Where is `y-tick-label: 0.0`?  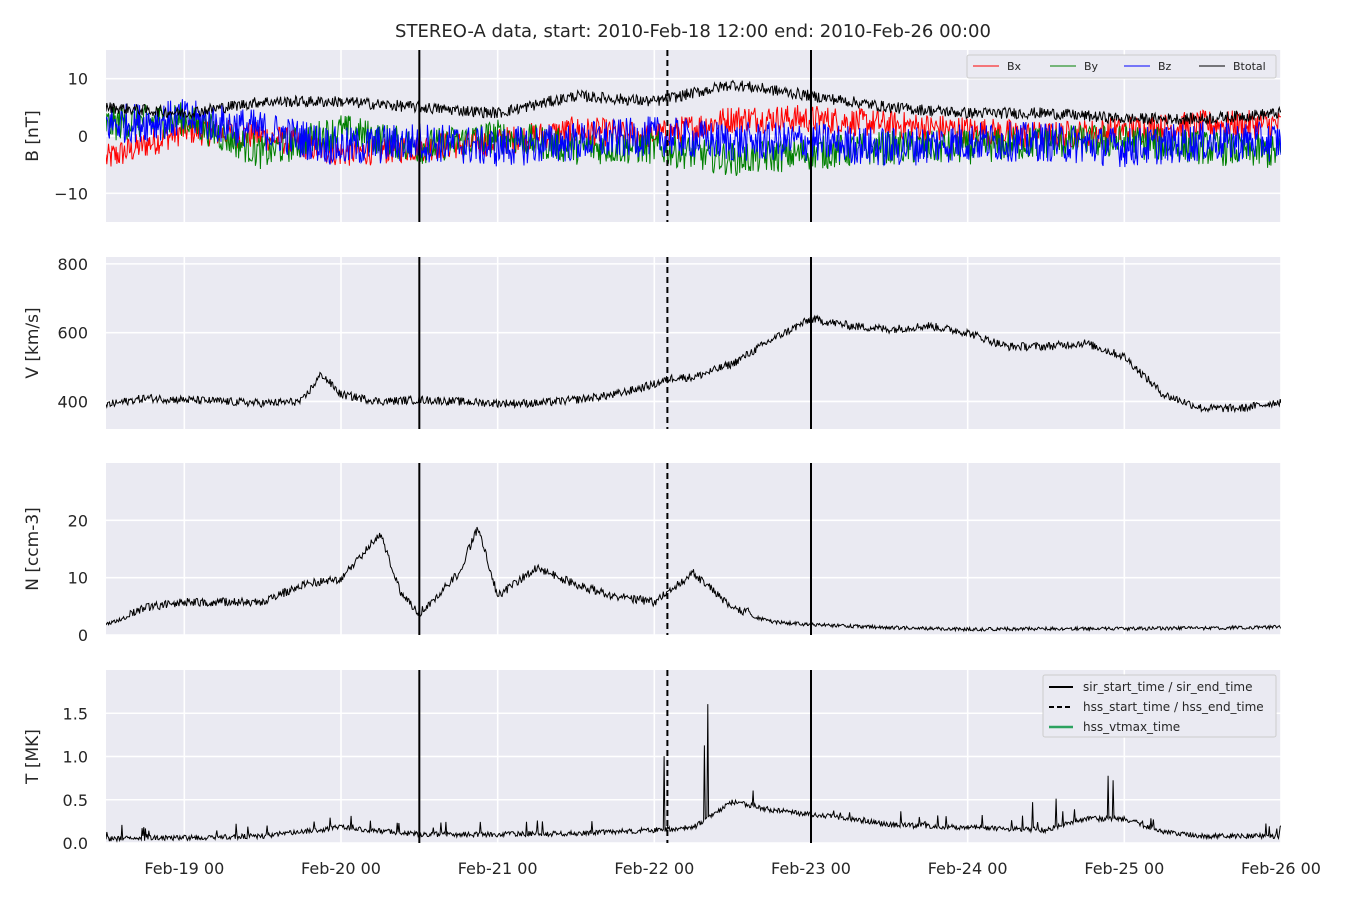 y-tick-label: 0.0 is located at coordinates (75, 843).